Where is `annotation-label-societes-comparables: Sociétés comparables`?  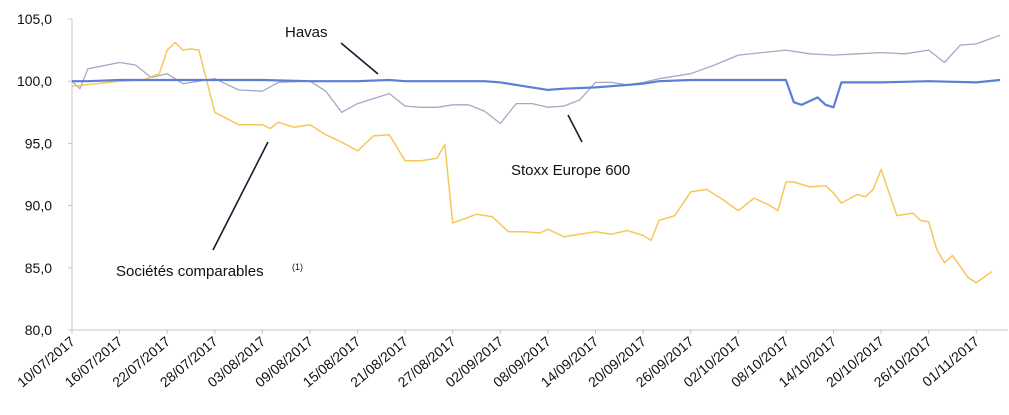
annotation-label-societes-comparables: Sociétés comparables is located at coordinates (190, 271).